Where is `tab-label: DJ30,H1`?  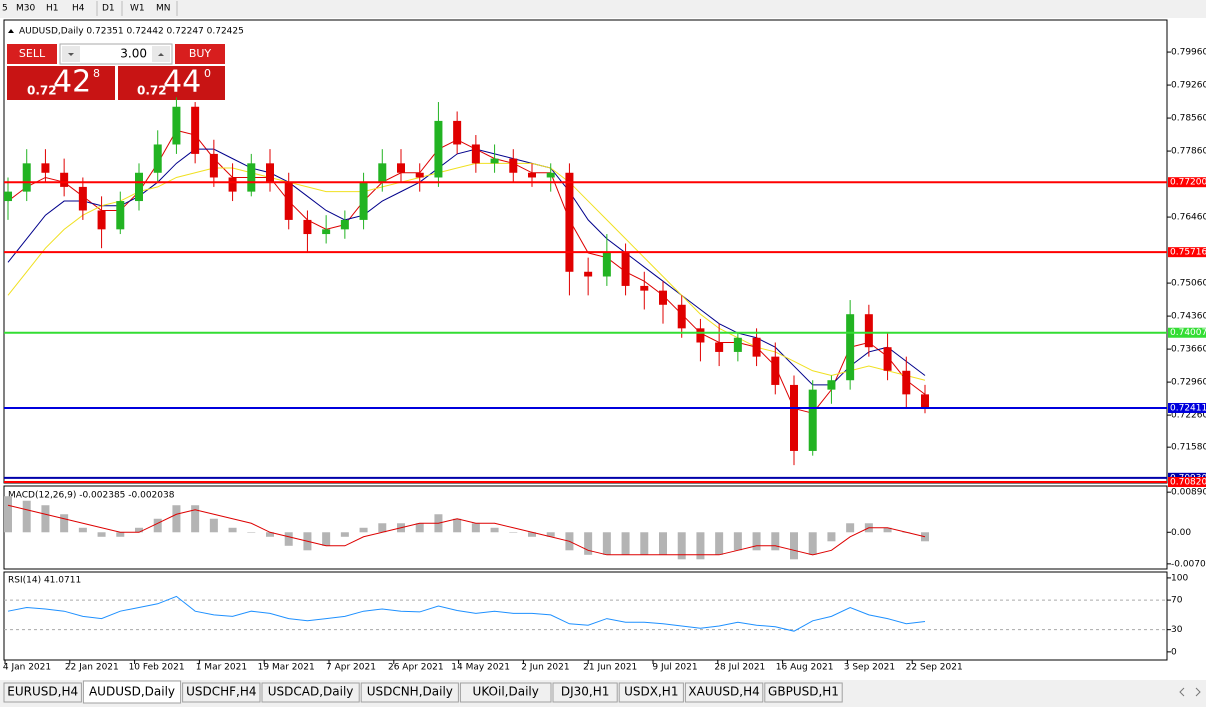 tab-label: DJ30,H1 is located at coordinates (585, 692).